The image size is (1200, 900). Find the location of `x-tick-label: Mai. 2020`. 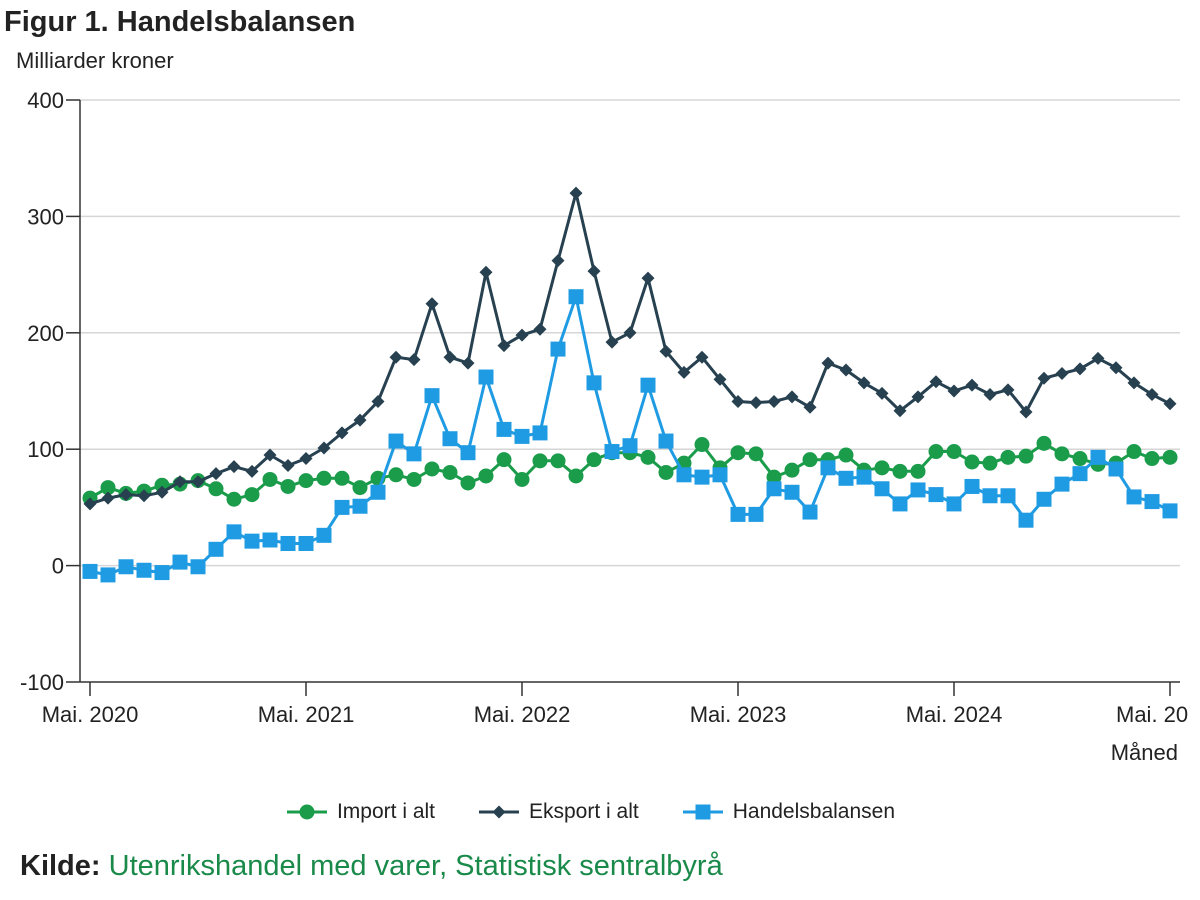

x-tick-label: Mai. 2020 is located at coordinates (90, 714).